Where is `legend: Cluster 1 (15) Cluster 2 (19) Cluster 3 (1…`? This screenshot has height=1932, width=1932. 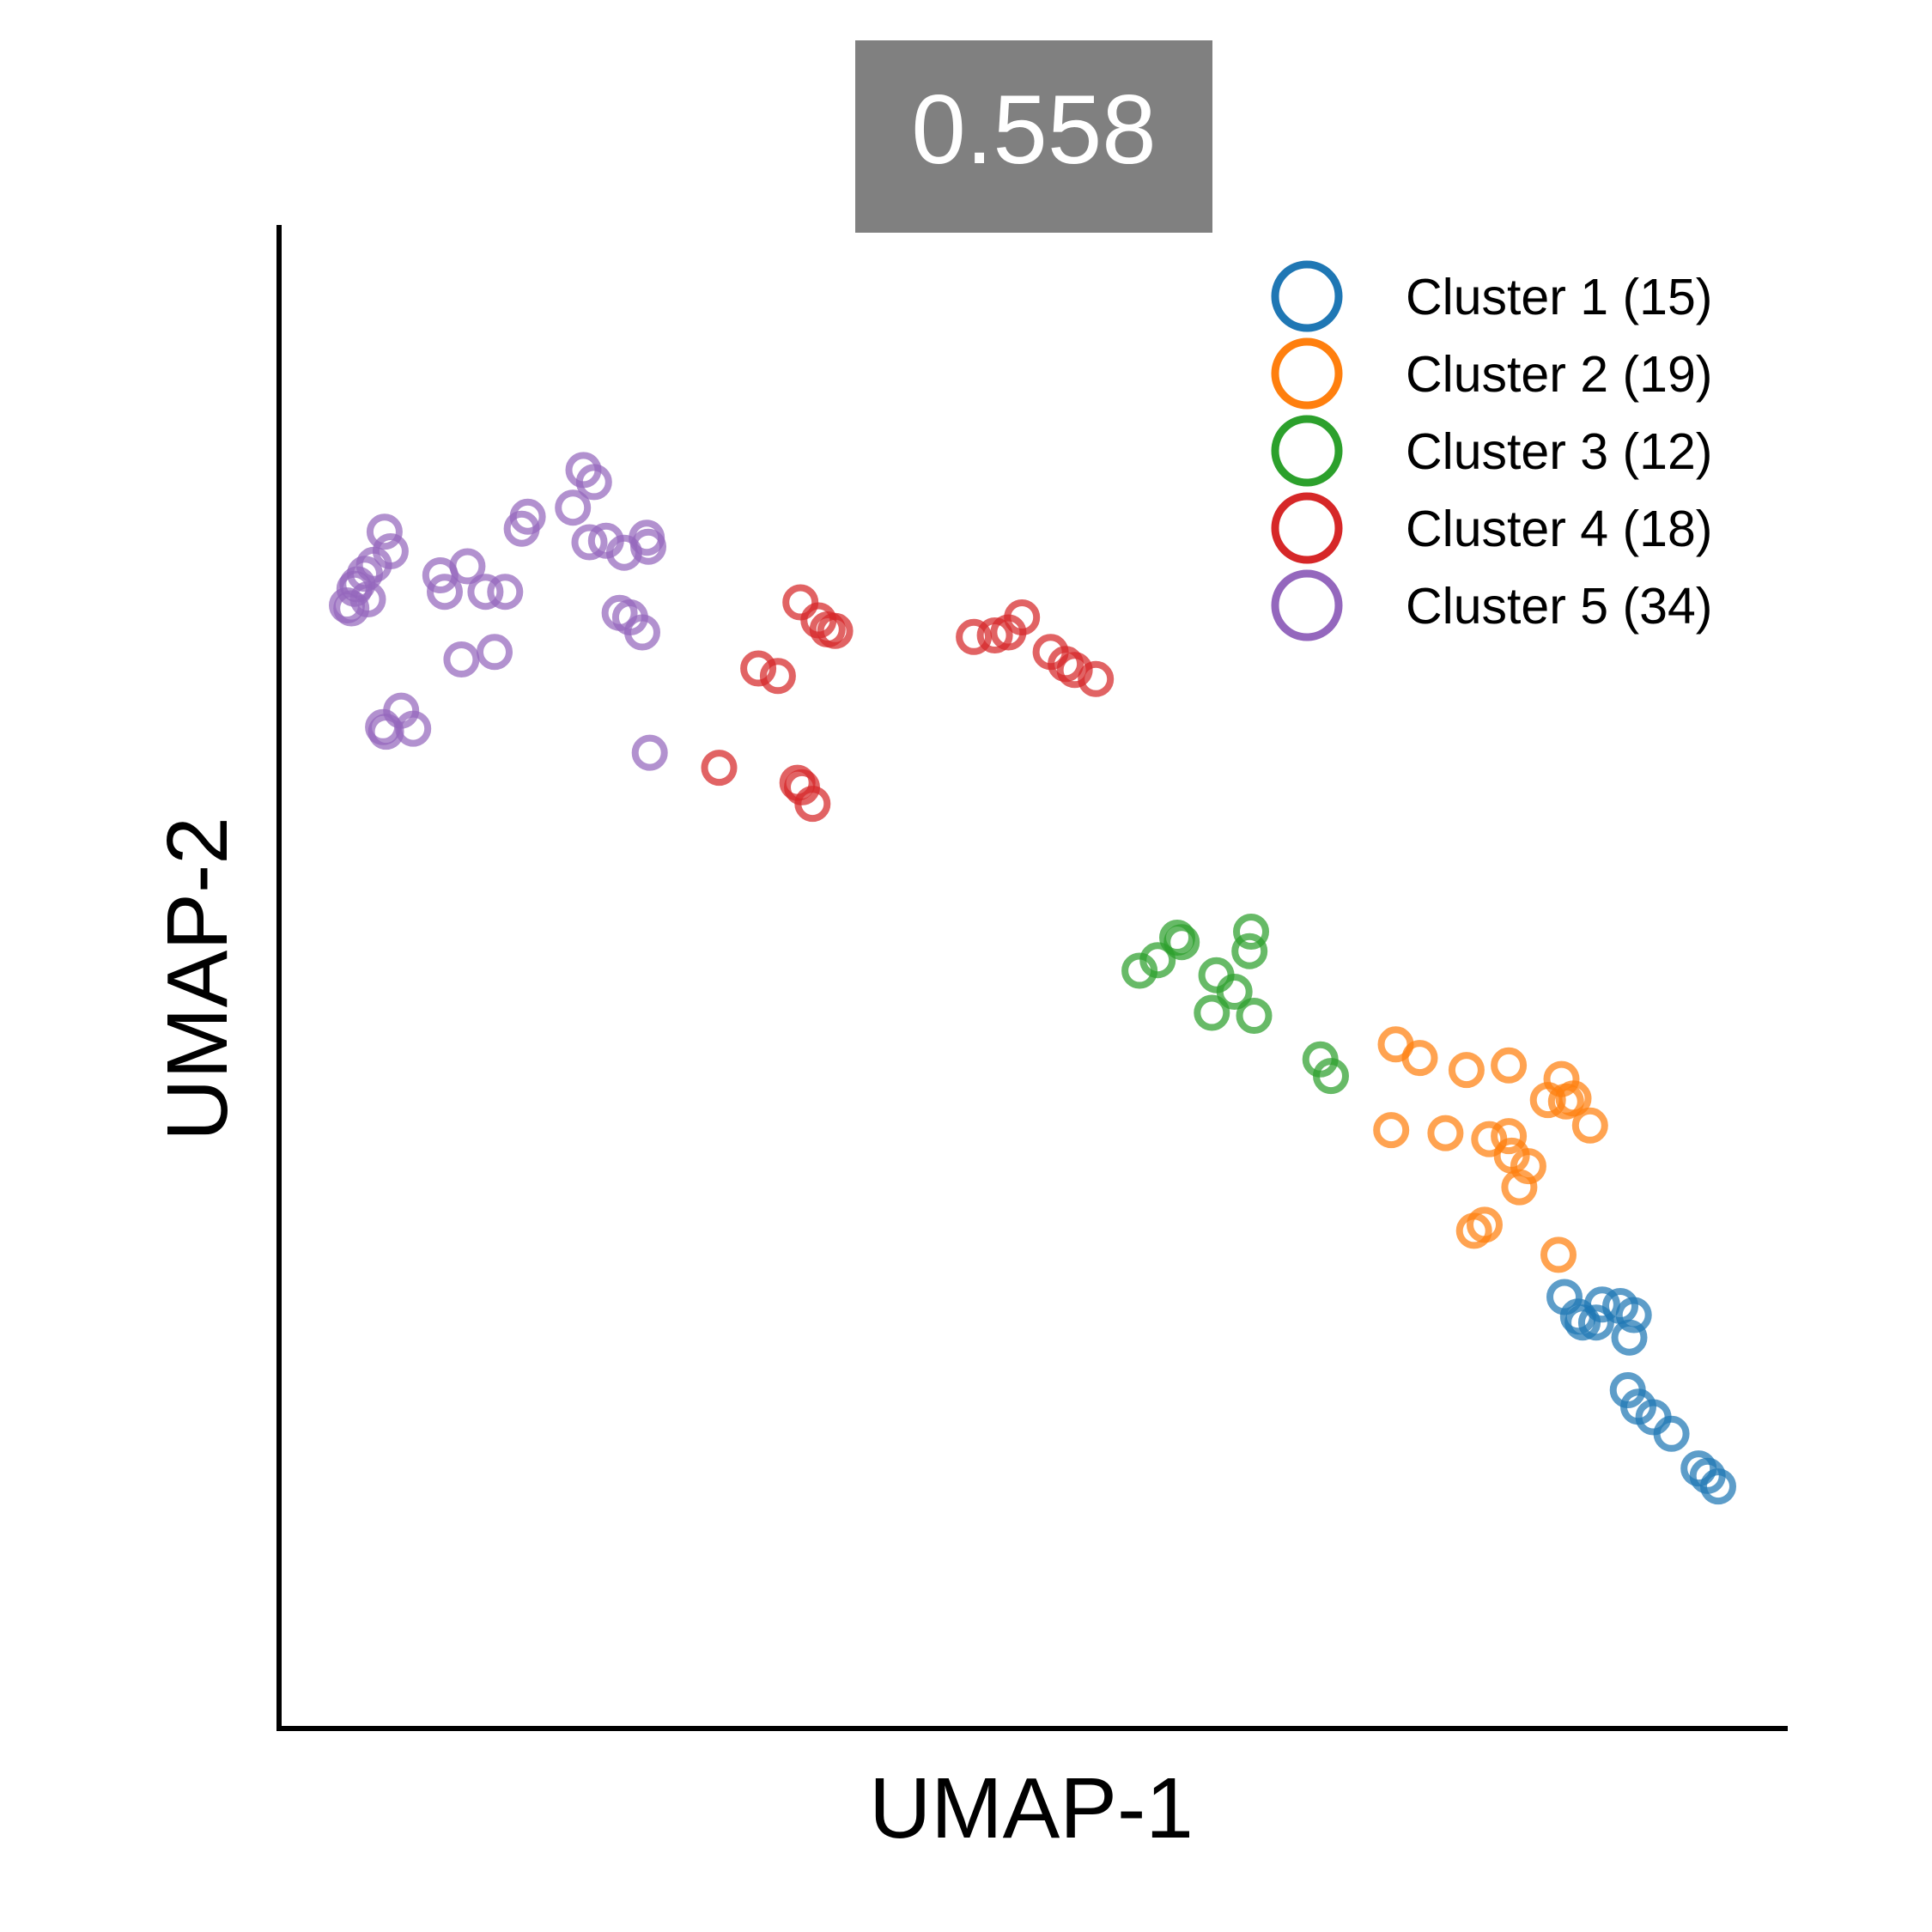 legend: Cluster 1 (15) Cluster 2 (19) Cluster 3 (1… is located at coordinates (1492, 450).